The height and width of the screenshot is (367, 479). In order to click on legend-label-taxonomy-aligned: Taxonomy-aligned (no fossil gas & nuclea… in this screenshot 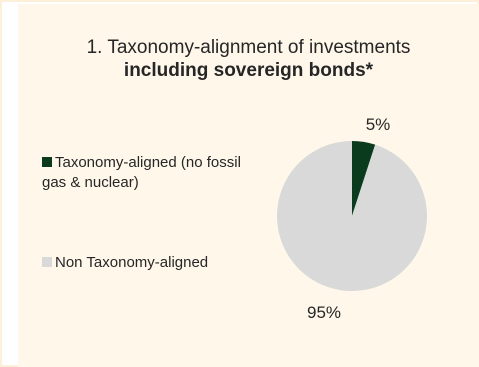, I will do `click(141, 172)`.